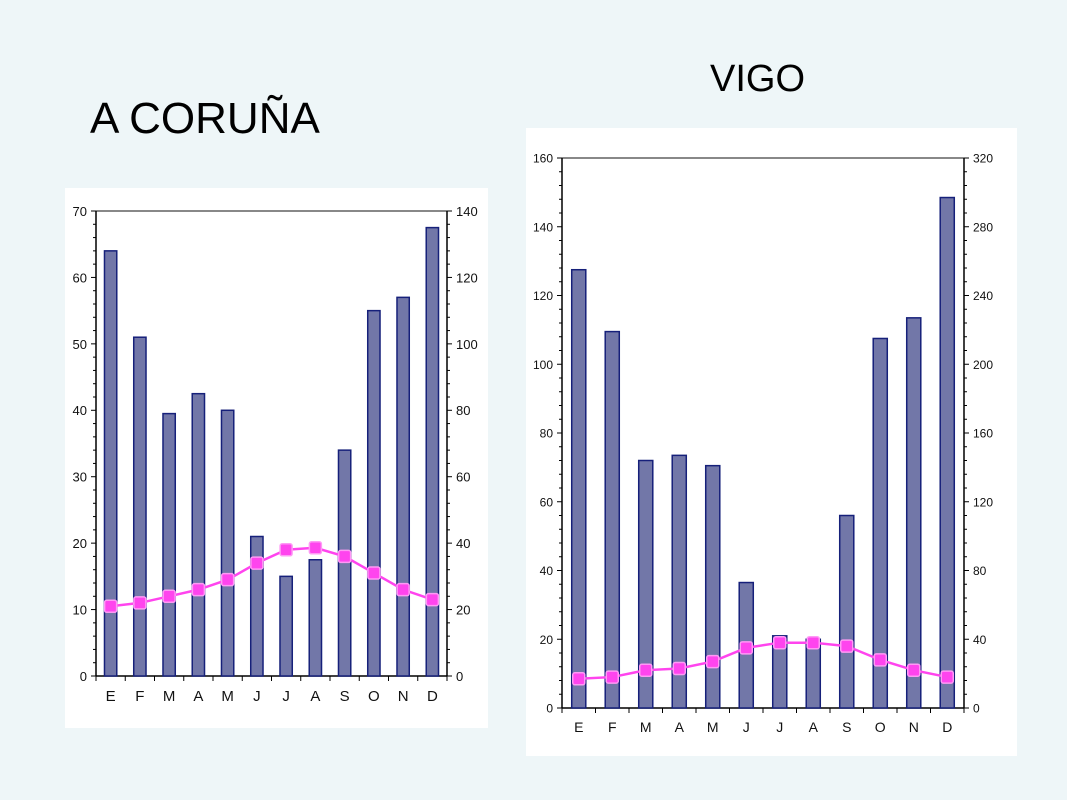 This screenshot has width=1067, height=800. What do you see at coordinates (983, 296) in the screenshot?
I see `right-tick-label: 240` at bounding box center [983, 296].